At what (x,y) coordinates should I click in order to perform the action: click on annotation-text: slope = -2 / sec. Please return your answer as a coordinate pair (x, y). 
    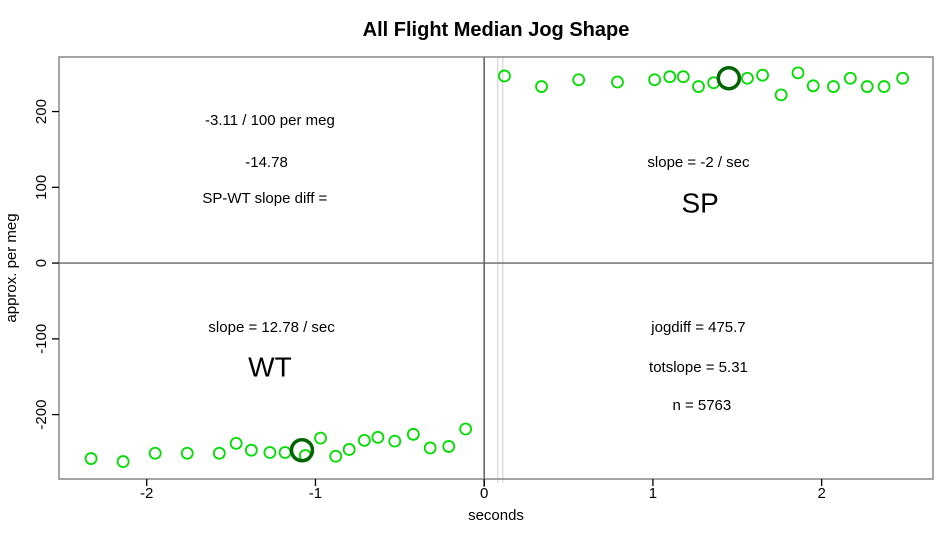
    Looking at the image, I should click on (698, 162).